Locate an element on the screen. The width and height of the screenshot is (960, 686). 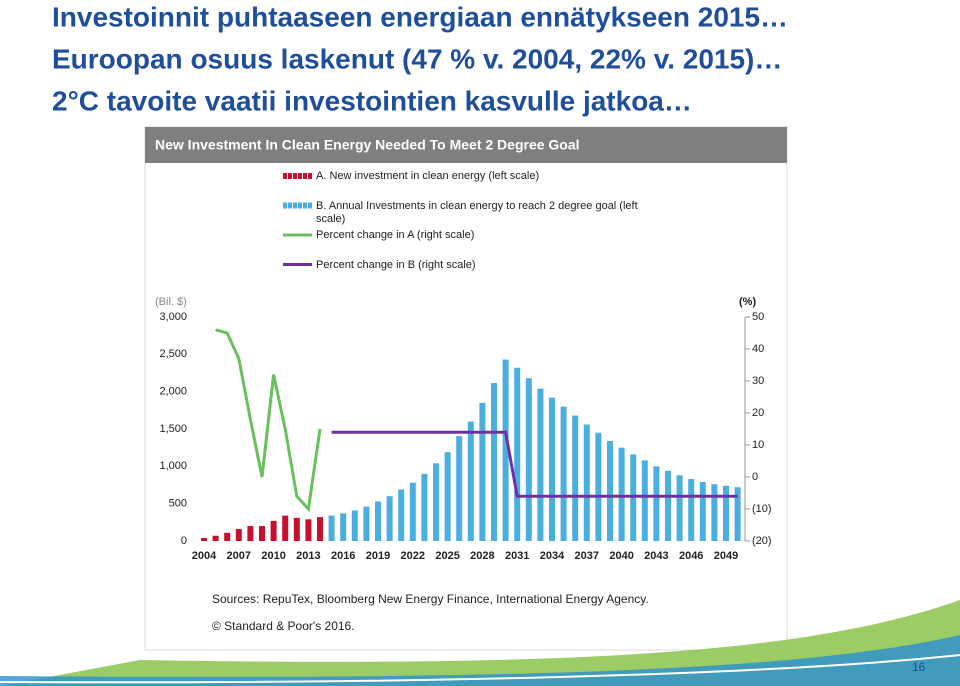
x-tick-label: 2046 is located at coordinates (691, 556).